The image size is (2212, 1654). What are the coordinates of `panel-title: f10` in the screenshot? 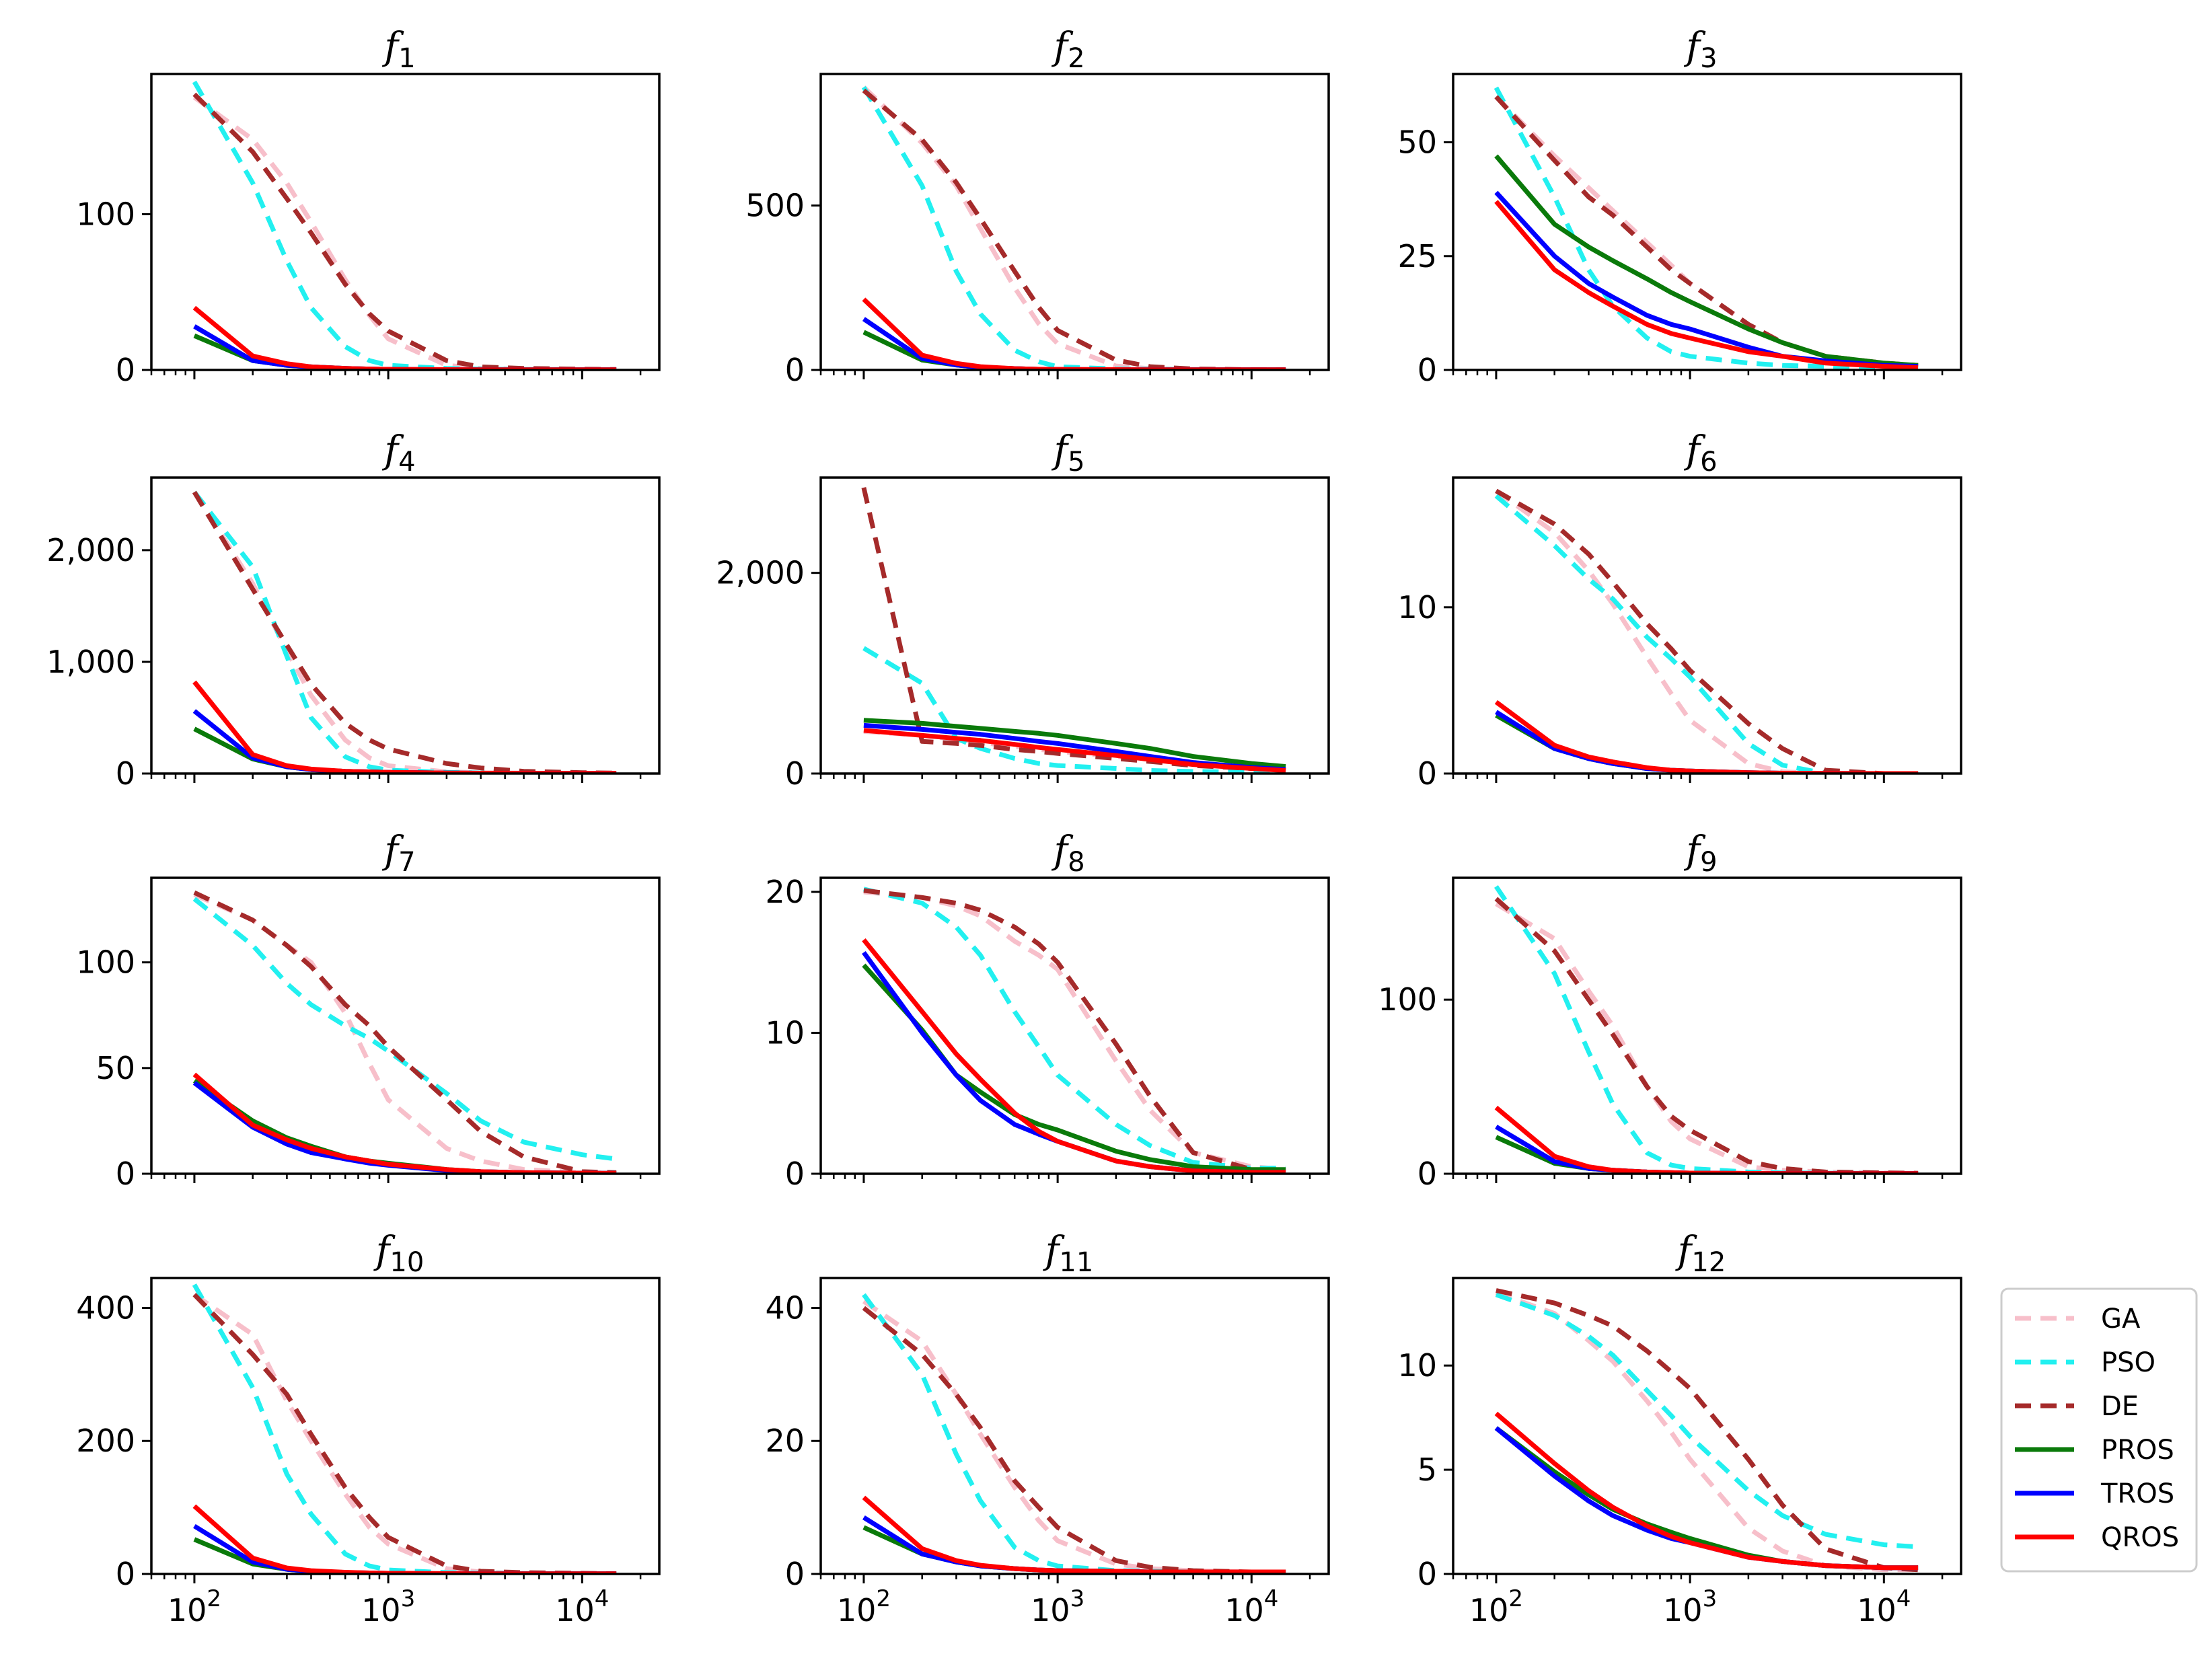 It's located at (399, 1253).